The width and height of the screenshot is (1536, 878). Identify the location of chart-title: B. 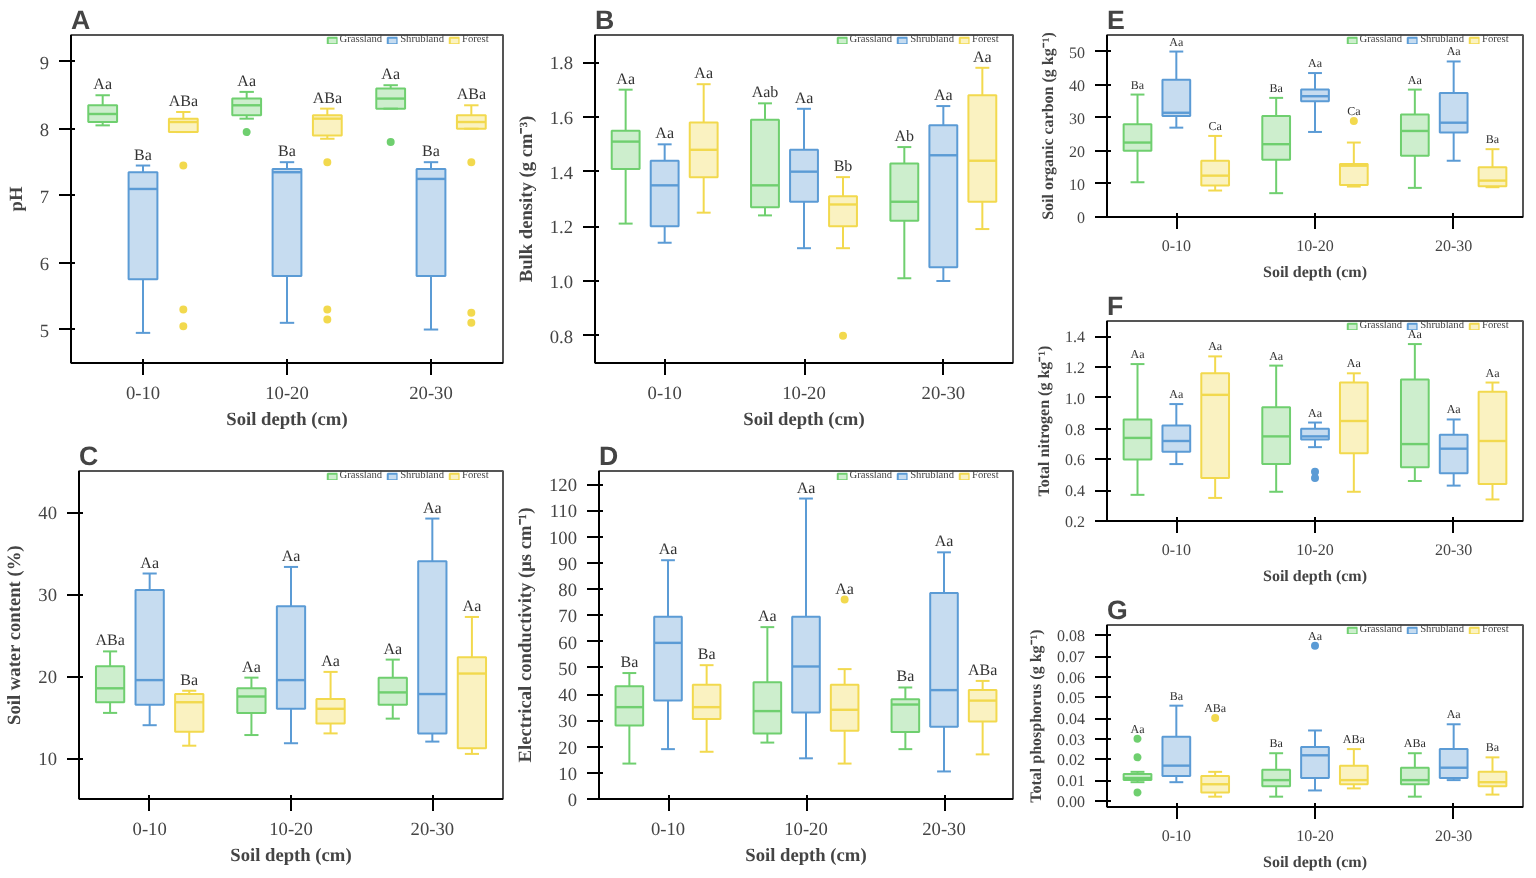
(605, 20).